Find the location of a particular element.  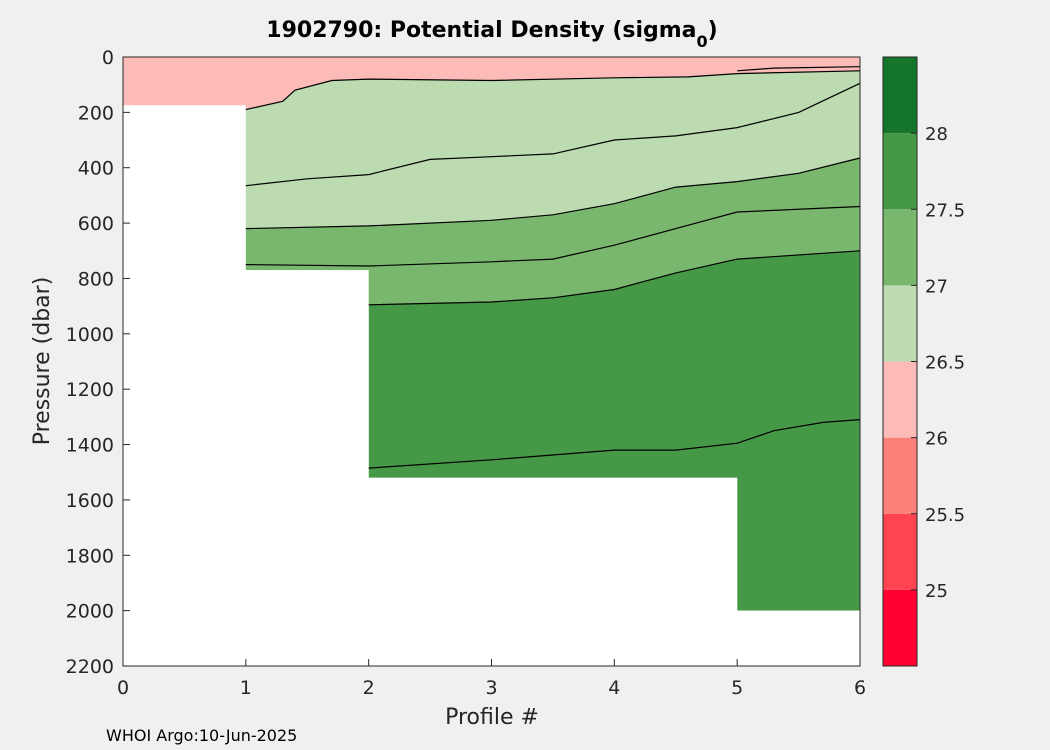

colorbar-tick-label: 26 is located at coordinates (936, 439).